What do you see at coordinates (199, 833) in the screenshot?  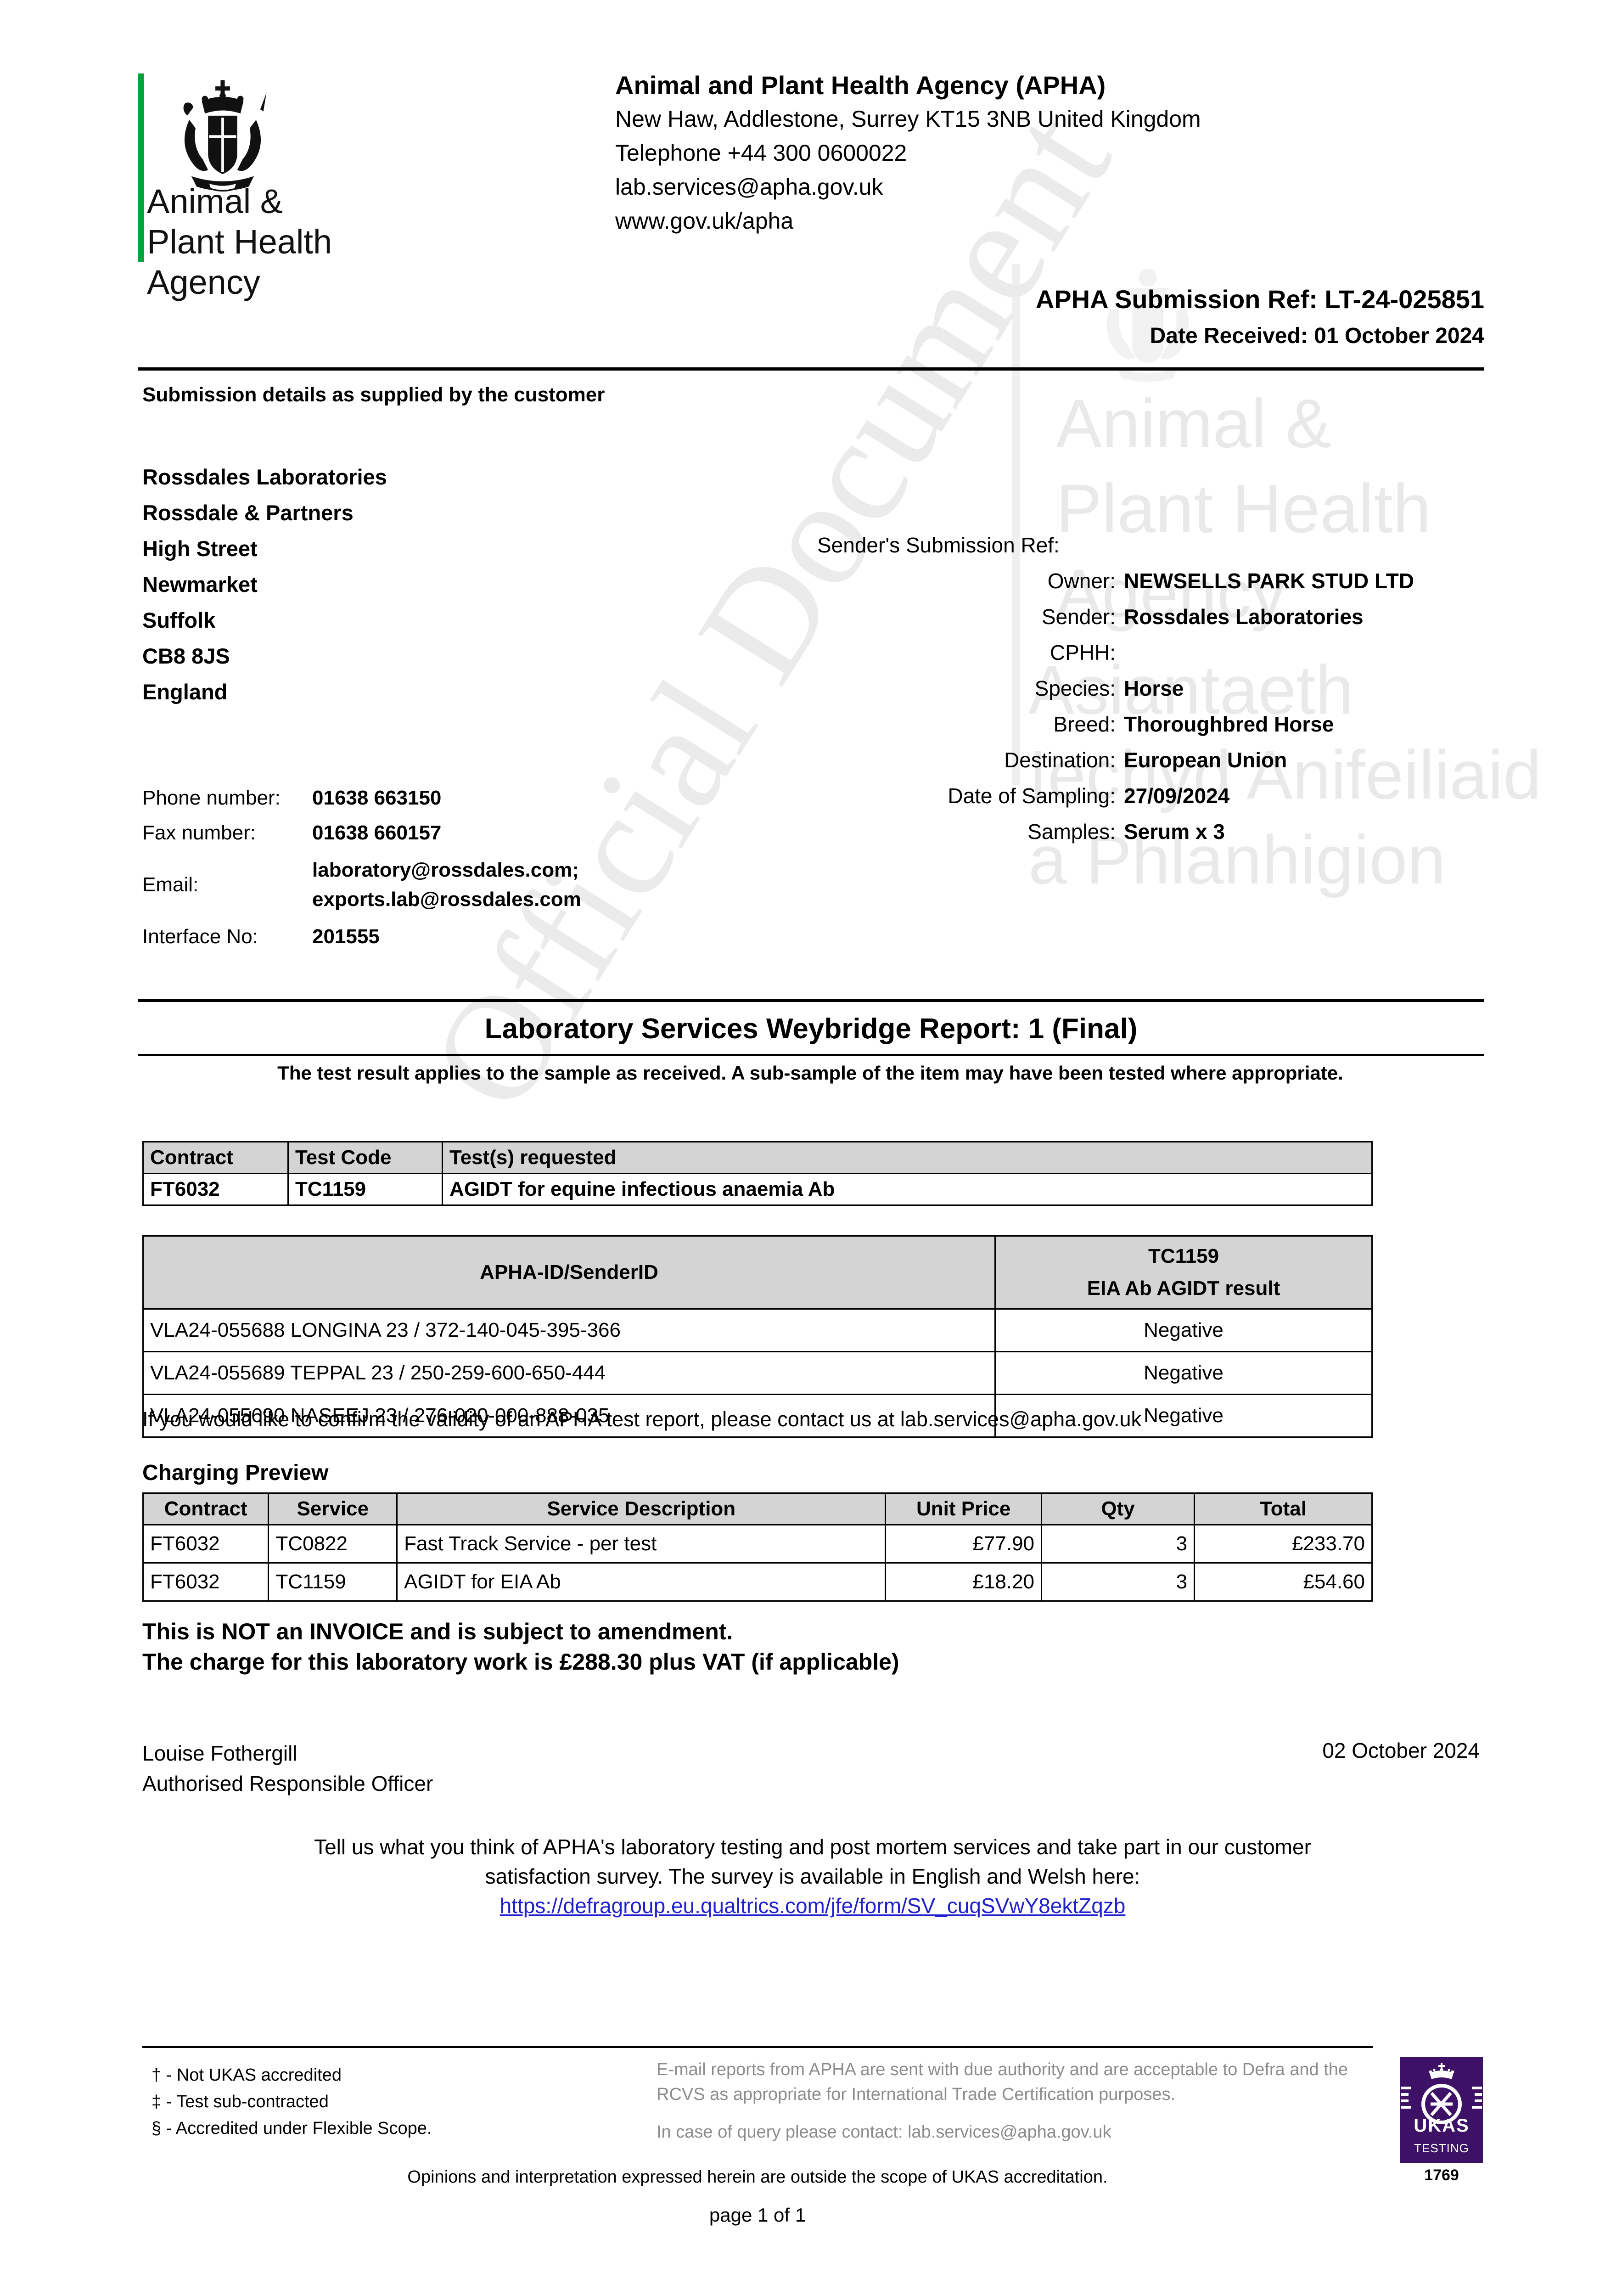 I see `fax-label: Fax number:` at bounding box center [199, 833].